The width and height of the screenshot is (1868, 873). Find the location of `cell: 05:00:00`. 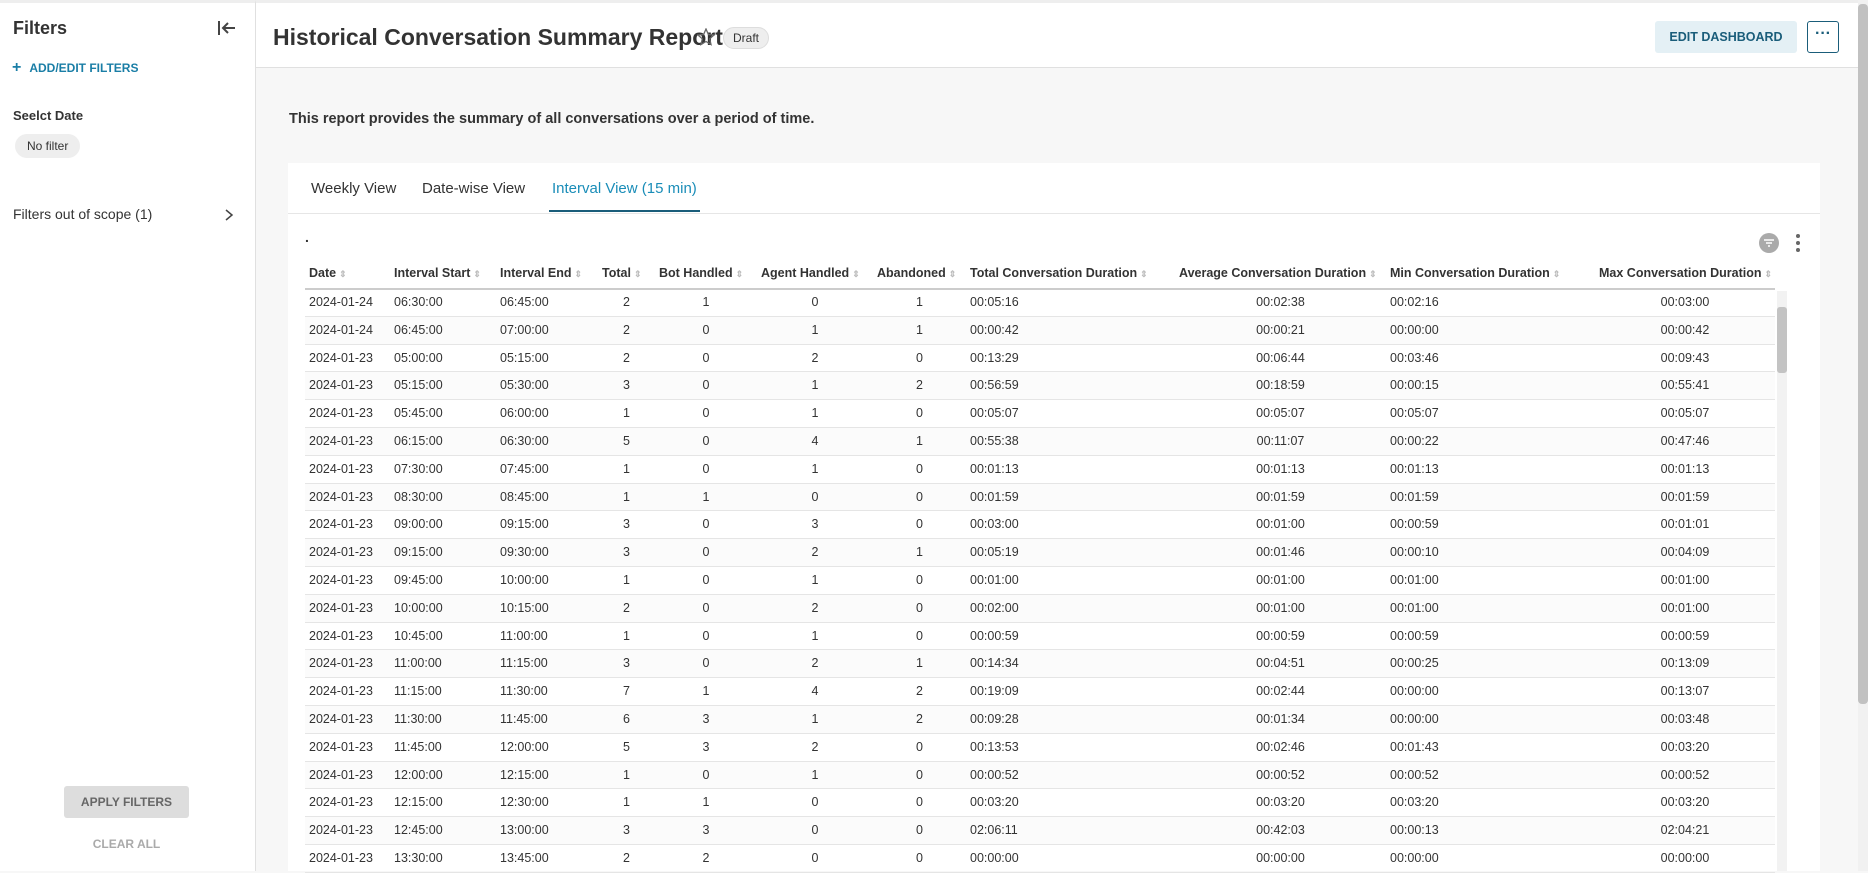

cell: 05:00:00 is located at coordinates (443, 359).